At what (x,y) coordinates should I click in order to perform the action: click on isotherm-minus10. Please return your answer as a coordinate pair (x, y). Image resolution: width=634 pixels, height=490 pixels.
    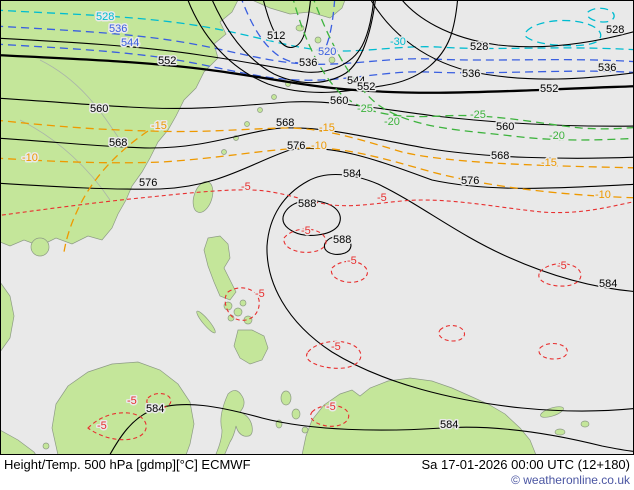
    Looking at the image, I should click on (317, 173).